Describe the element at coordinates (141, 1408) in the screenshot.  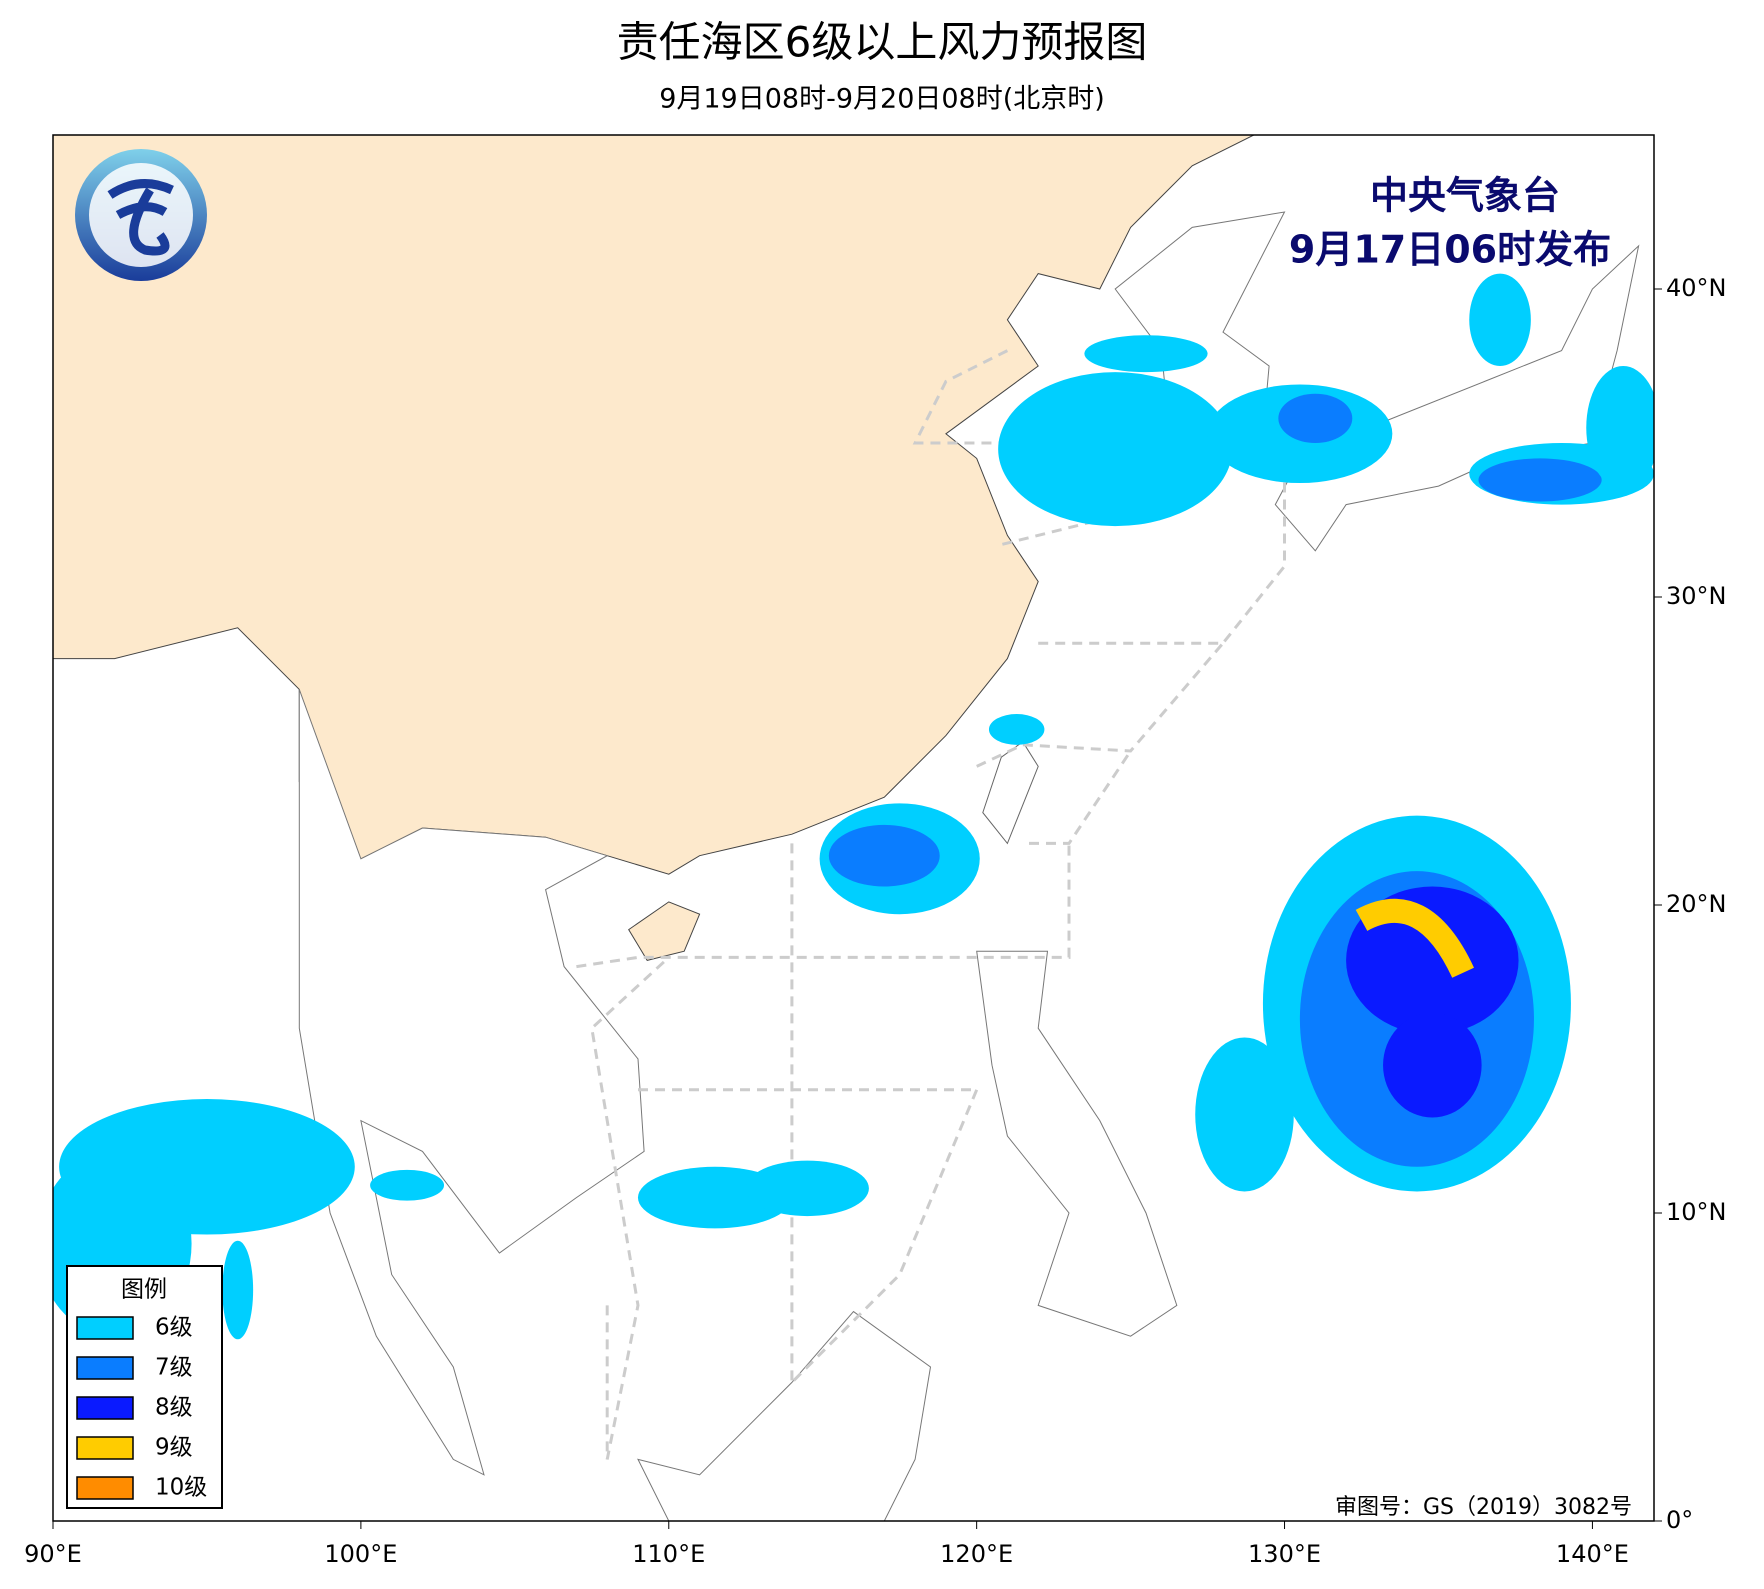
I see `legend: 6级 7级 8级 9级 10级` at that location.